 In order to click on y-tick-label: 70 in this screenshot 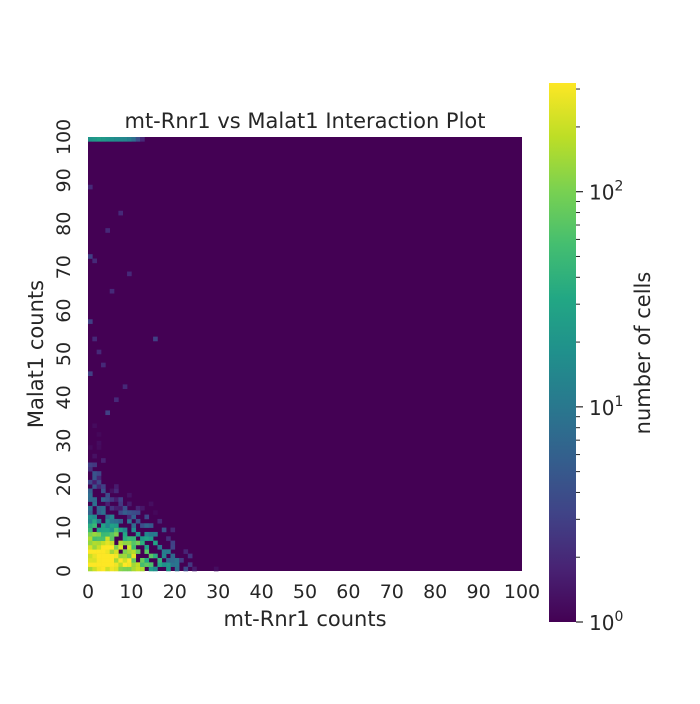, I will do `click(64, 267)`.